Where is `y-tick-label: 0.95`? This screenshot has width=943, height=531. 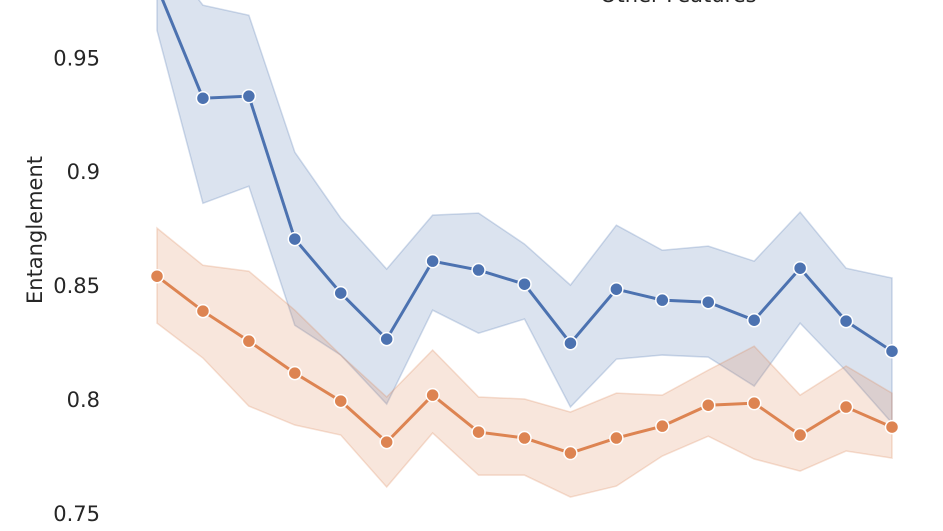 y-tick-label: 0.95 is located at coordinates (76, 58).